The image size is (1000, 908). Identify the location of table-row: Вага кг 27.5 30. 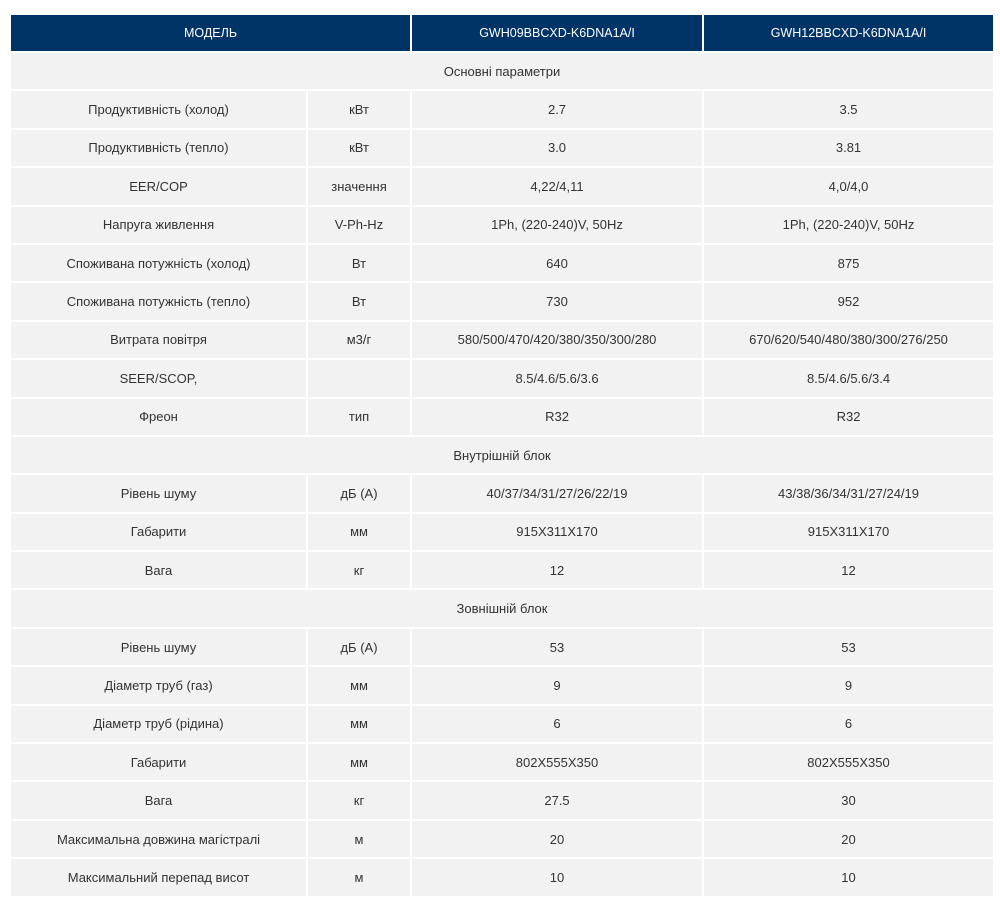
(502, 800).